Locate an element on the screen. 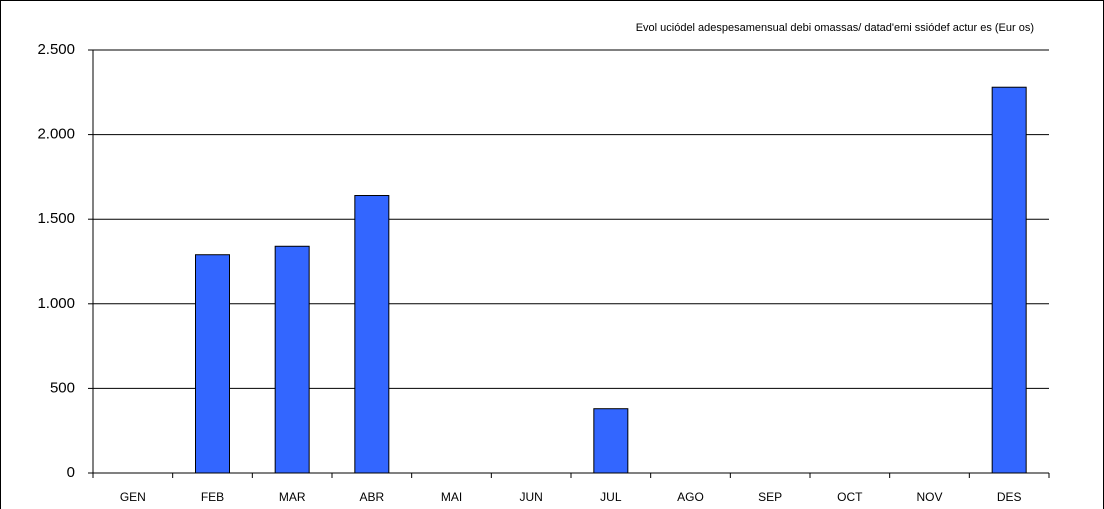 Image resolution: width=1104 pixels, height=509 pixels. x-tick-label: MAR is located at coordinates (292, 497).